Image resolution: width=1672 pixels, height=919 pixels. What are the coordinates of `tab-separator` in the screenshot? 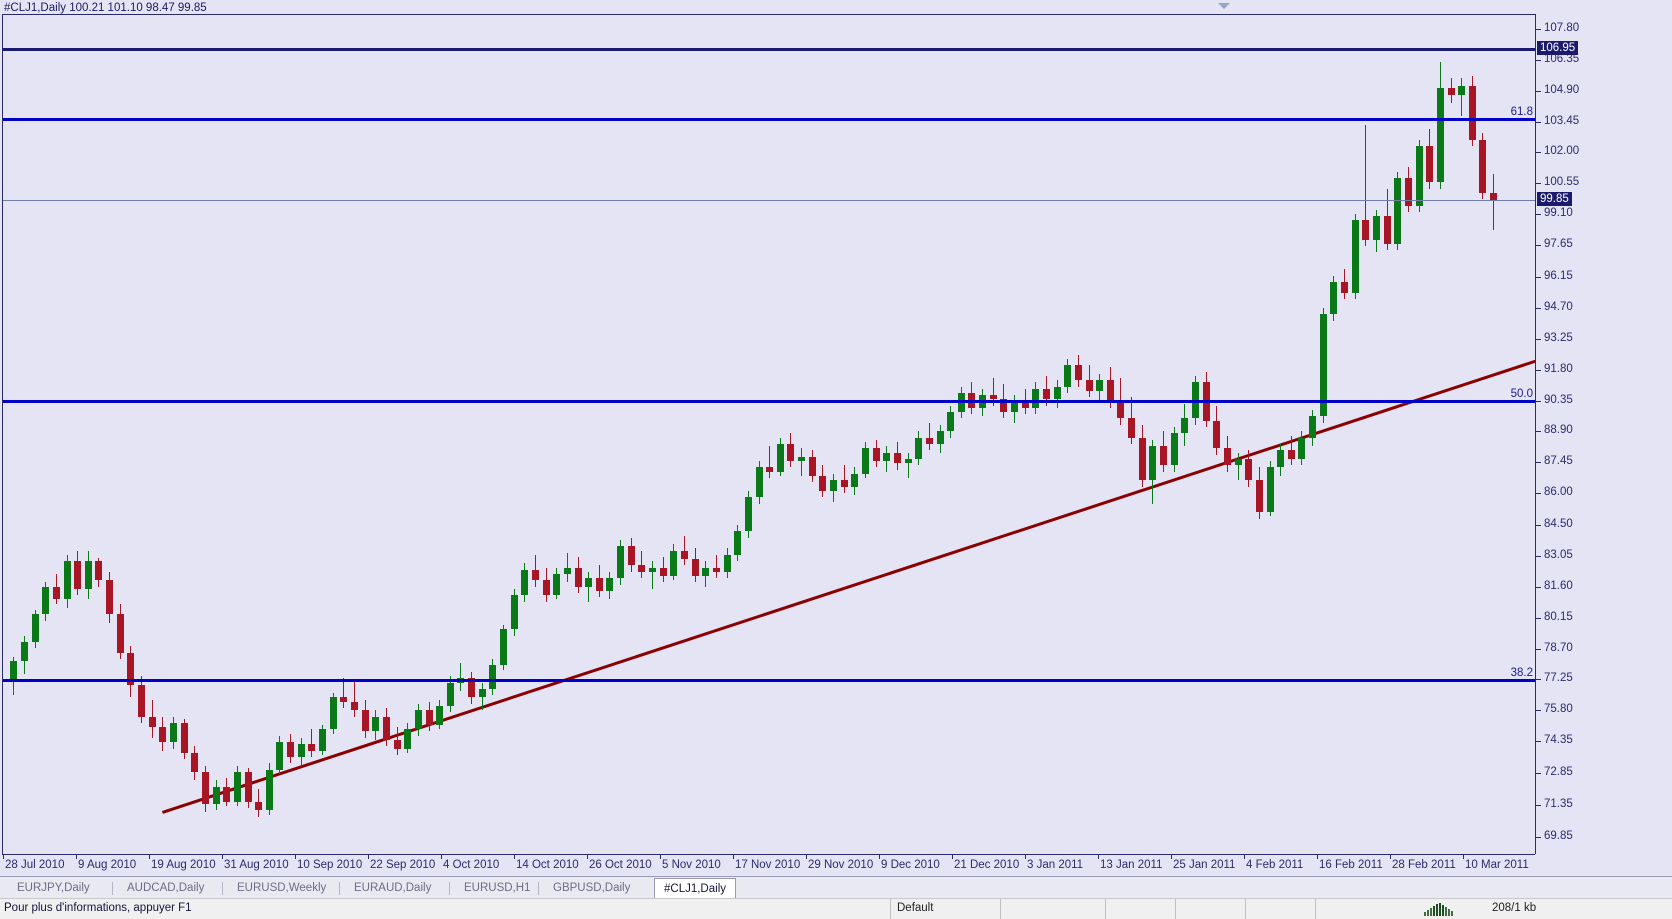 It's located at (222, 888).